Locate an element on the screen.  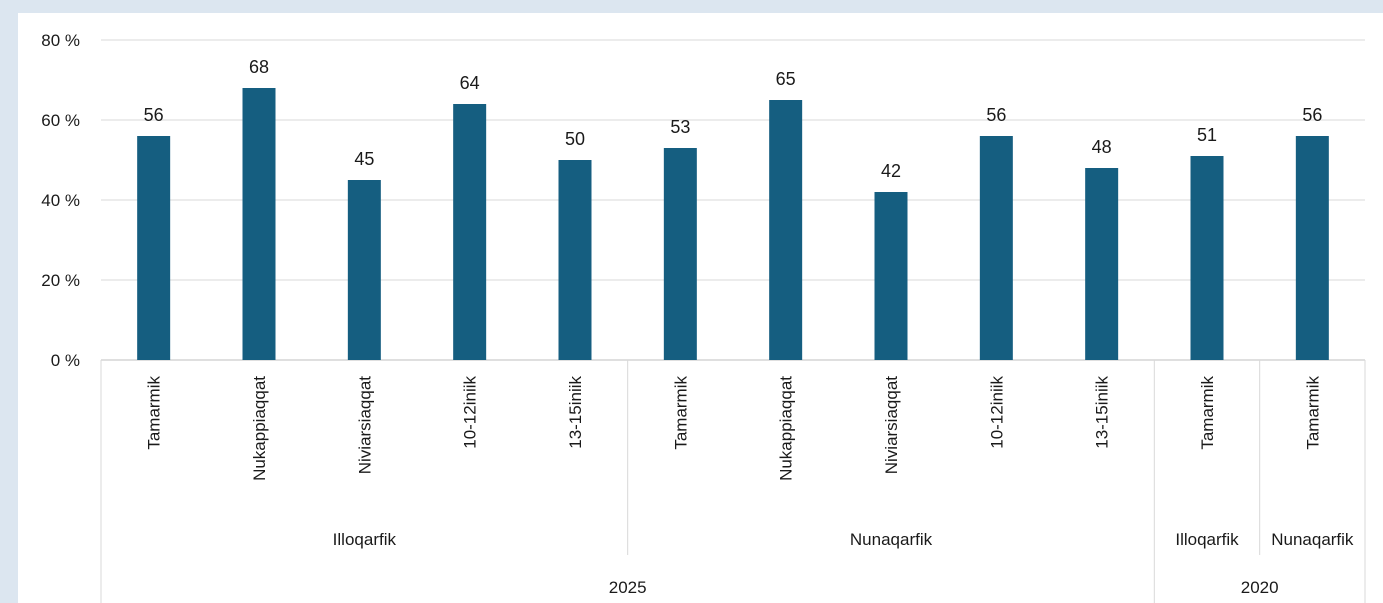
y-tick-label: 20 % is located at coordinates (60, 280).